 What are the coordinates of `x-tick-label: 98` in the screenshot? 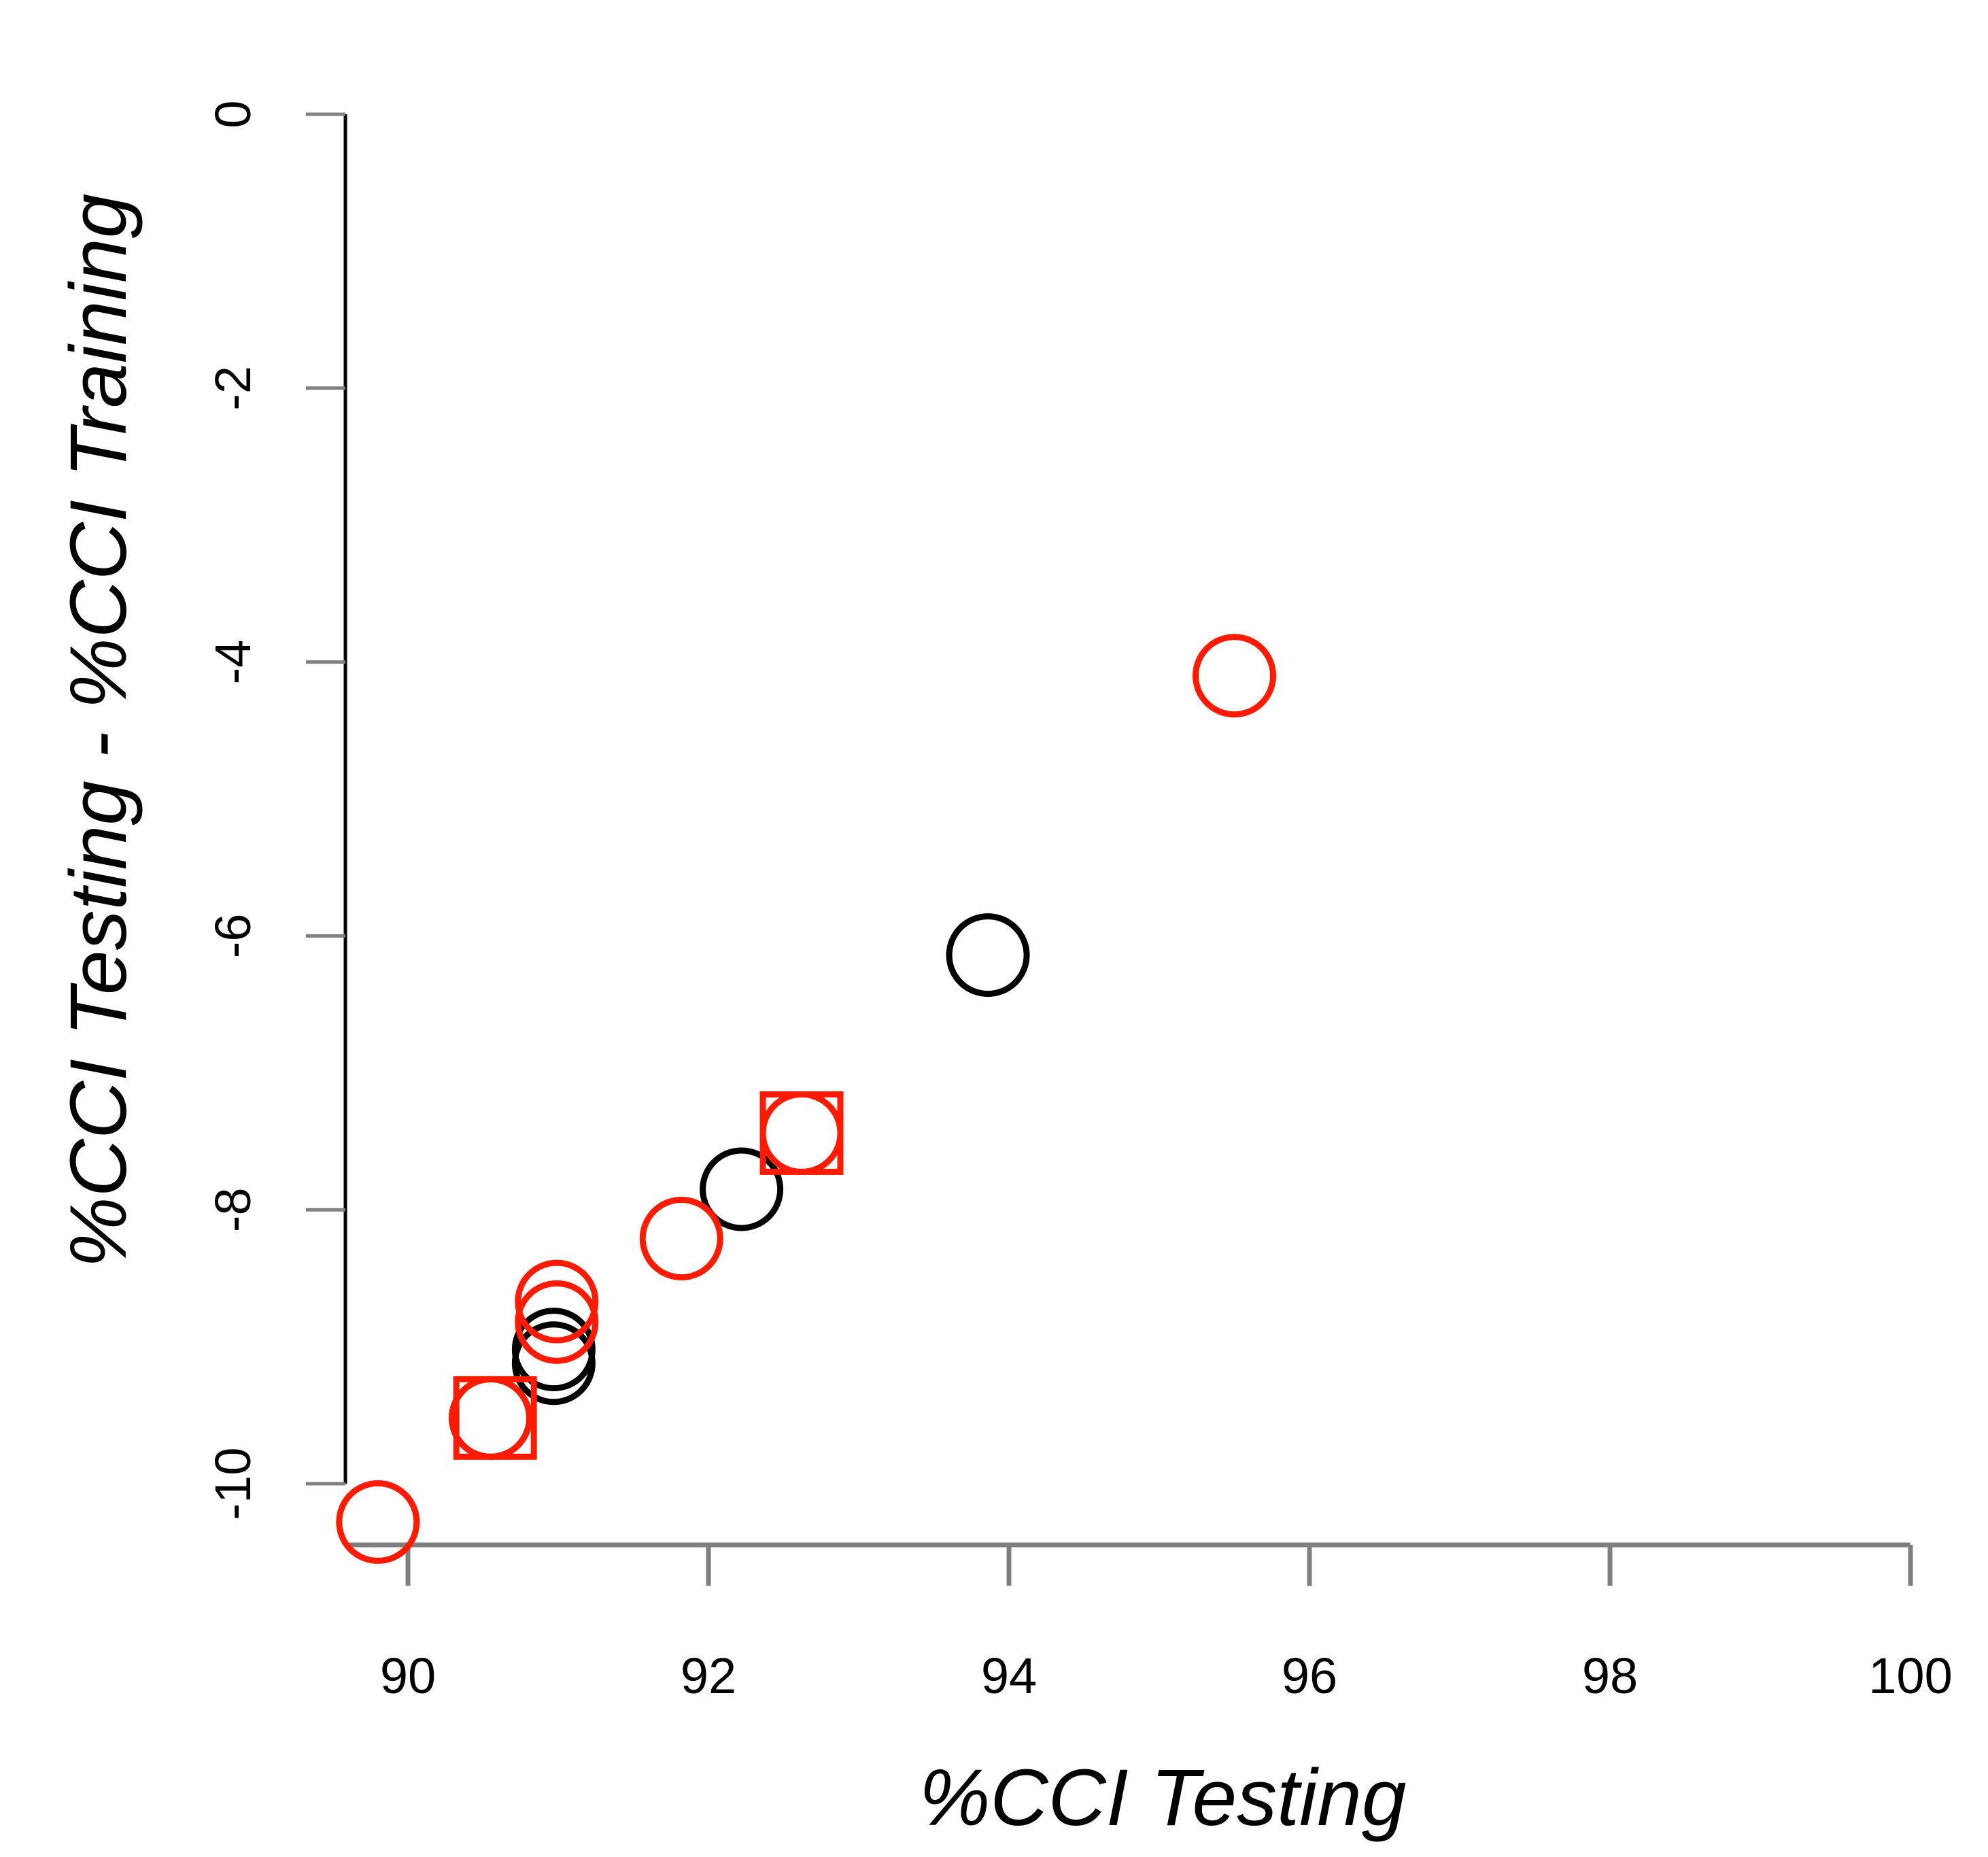 It's located at (1610, 1676).